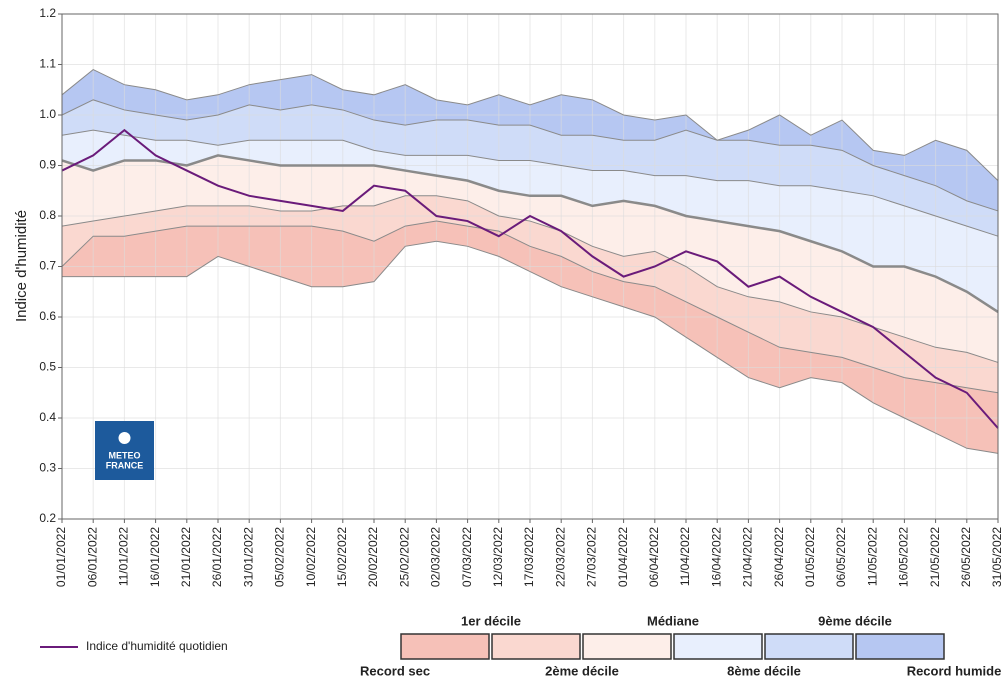 Image resolution: width=1007 pixels, height=686 pixels. What do you see at coordinates (47, 367) in the screenshot?
I see `y-tick-label: 0.5` at bounding box center [47, 367].